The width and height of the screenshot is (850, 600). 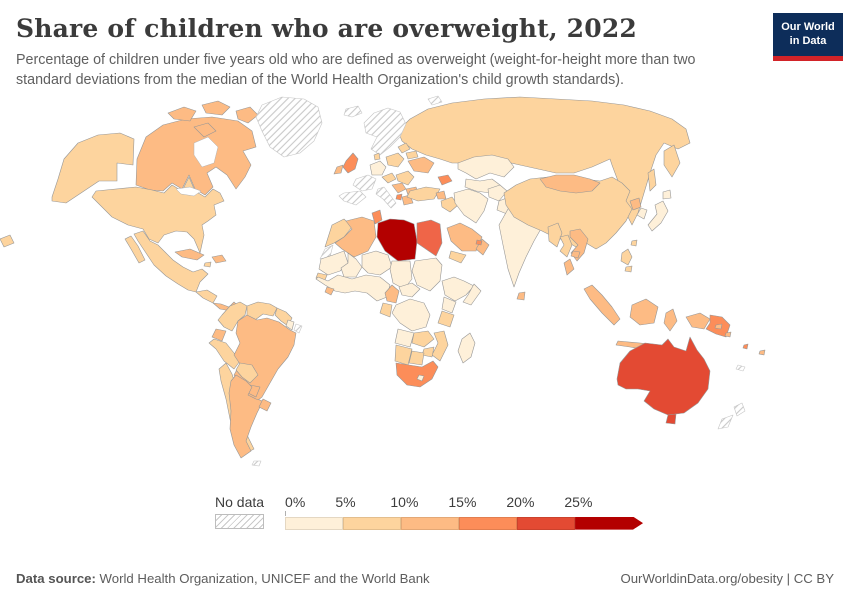 I want to click on country-cuba, so click(x=189, y=254).